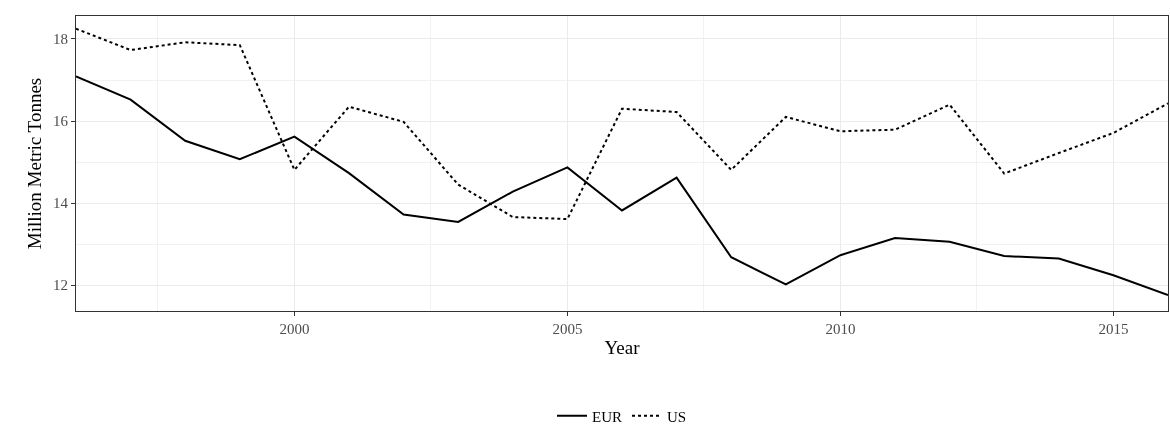  Describe the element at coordinates (567, 329) in the screenshot. I see `x-tick-label: 2005` at that location.